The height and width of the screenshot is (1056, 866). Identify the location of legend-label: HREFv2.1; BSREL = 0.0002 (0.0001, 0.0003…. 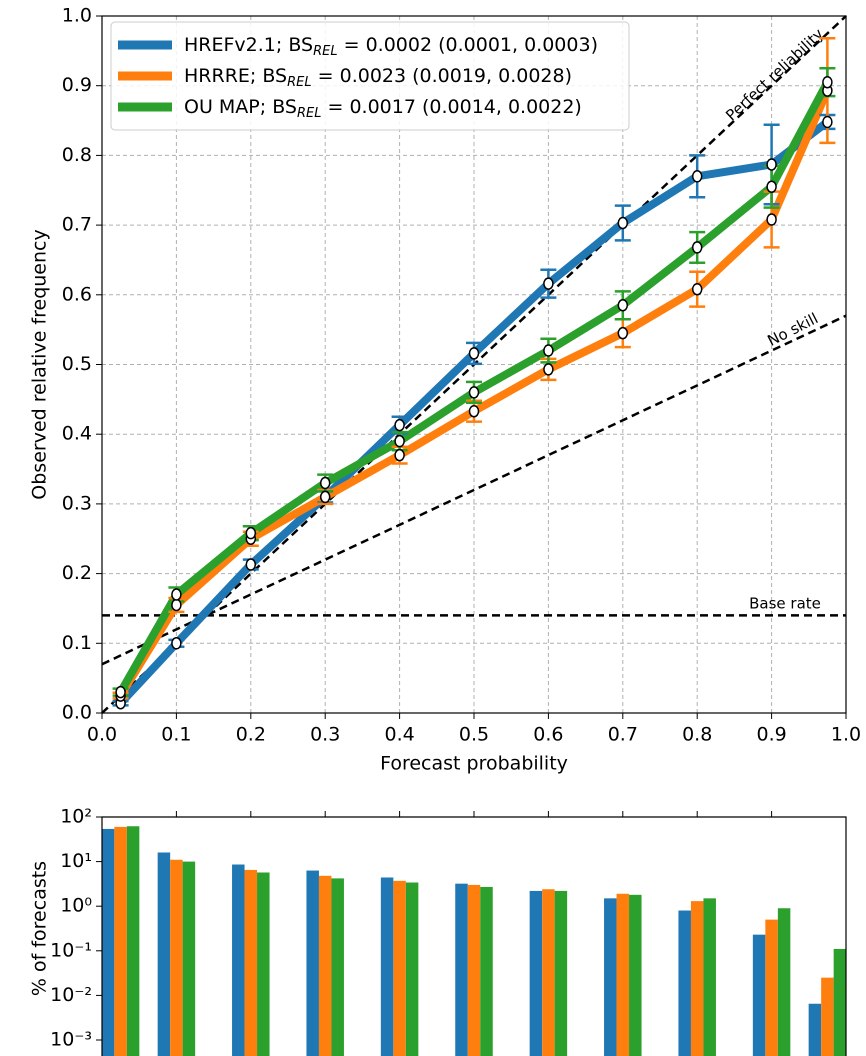
(391, 46).